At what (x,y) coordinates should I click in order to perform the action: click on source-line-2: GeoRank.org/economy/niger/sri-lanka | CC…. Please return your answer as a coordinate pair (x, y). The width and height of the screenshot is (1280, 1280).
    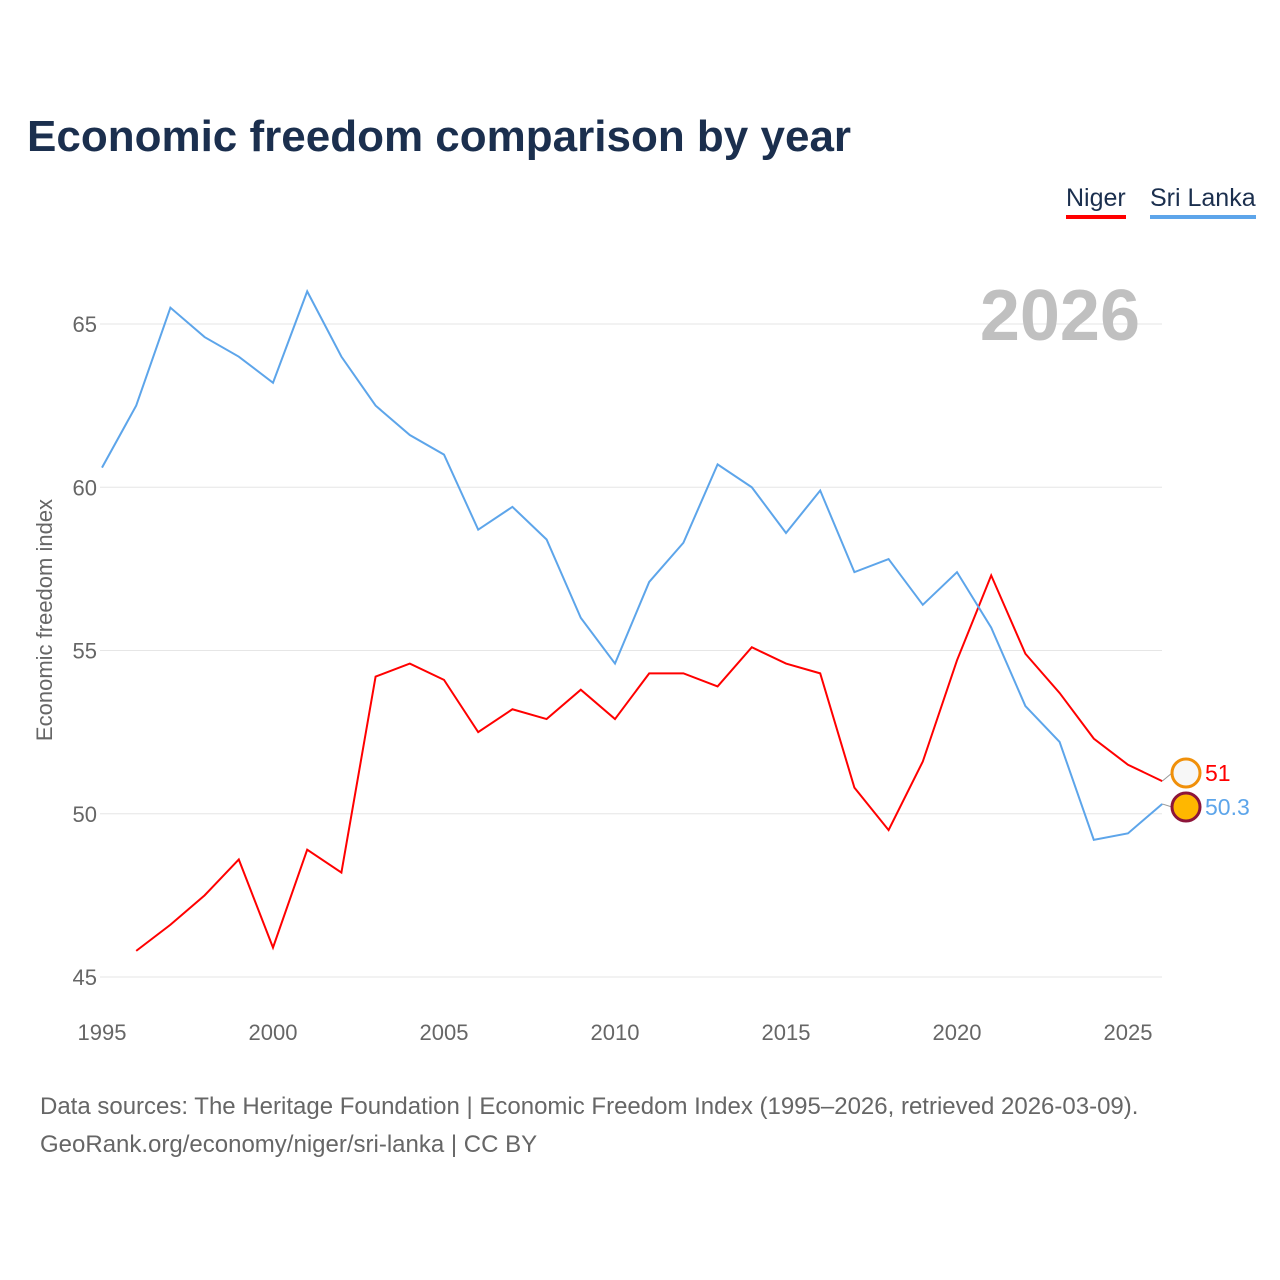
    Looking at the image, I should click on (289, 1144).